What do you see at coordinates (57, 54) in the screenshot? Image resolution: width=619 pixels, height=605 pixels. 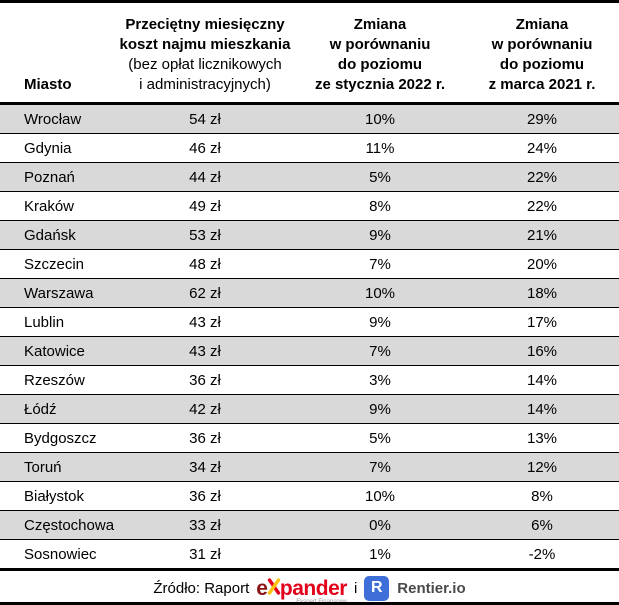 I see `column-header-city: Miasto` at bounding box center [57, 54].